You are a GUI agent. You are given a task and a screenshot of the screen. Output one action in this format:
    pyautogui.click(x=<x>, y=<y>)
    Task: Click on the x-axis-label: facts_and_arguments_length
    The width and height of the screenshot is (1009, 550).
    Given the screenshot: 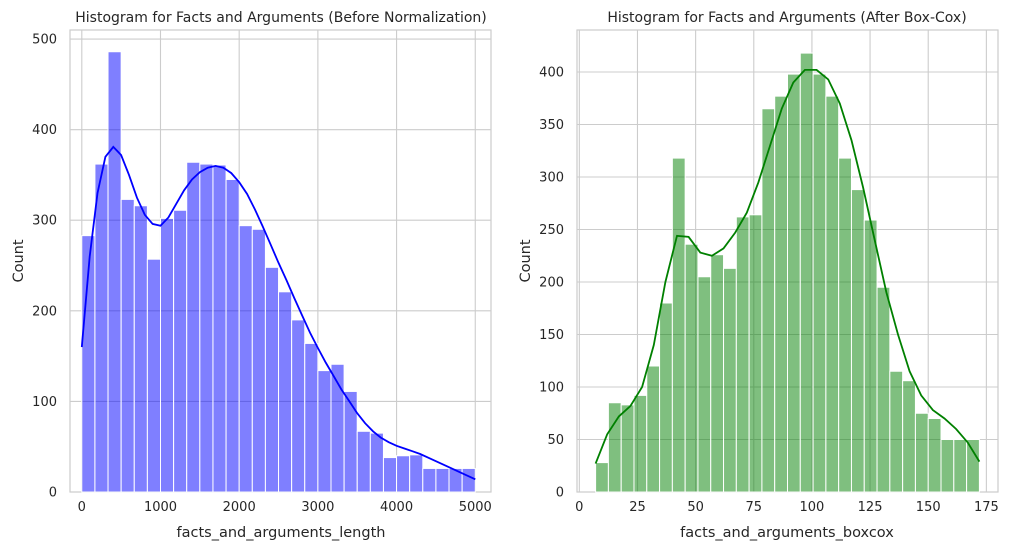 What is the action you would take?
    pyautogui.click(x=281, y=533)
    